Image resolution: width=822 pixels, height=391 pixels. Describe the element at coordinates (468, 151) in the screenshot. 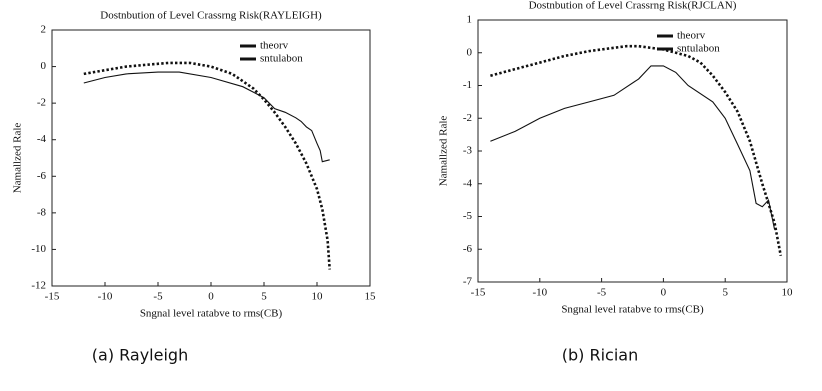

I see `y-tick-label: -3` at that location.